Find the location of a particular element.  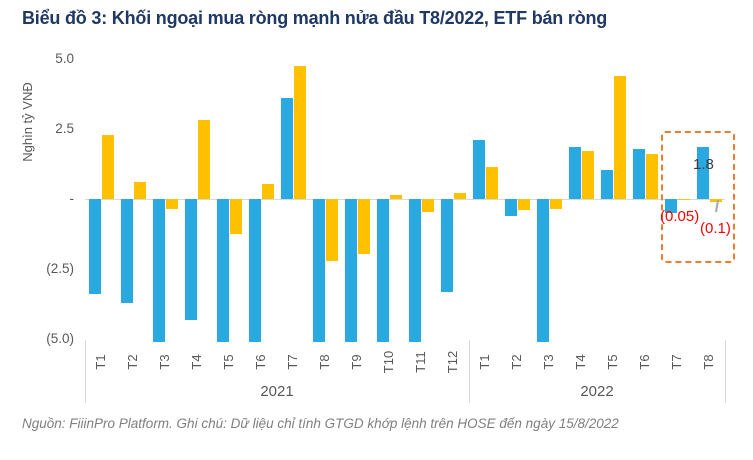

bar-blue-2021-T12 is located at coordinates (447, 245).